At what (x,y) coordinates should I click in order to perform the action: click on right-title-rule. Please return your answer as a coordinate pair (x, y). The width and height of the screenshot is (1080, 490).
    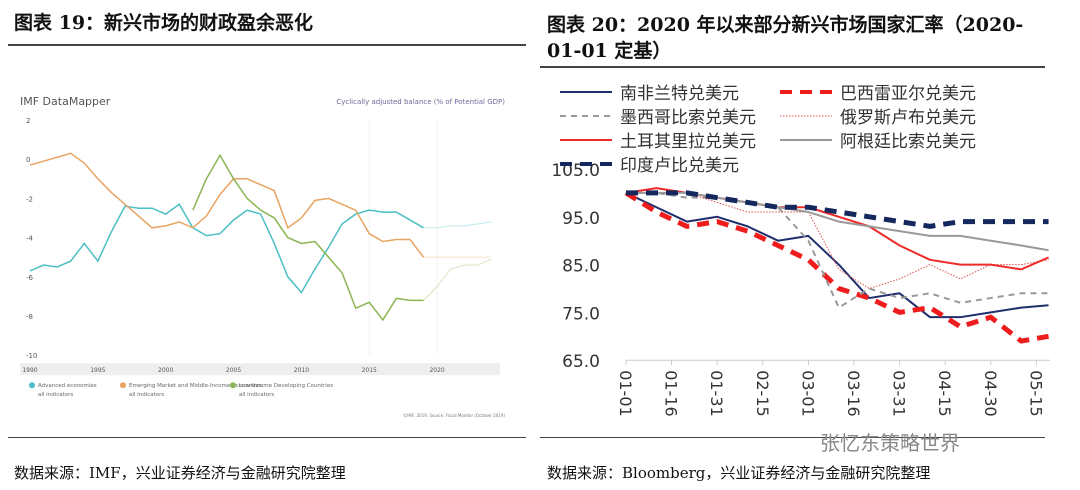
    Looking at the image, I should click on (792, 67).